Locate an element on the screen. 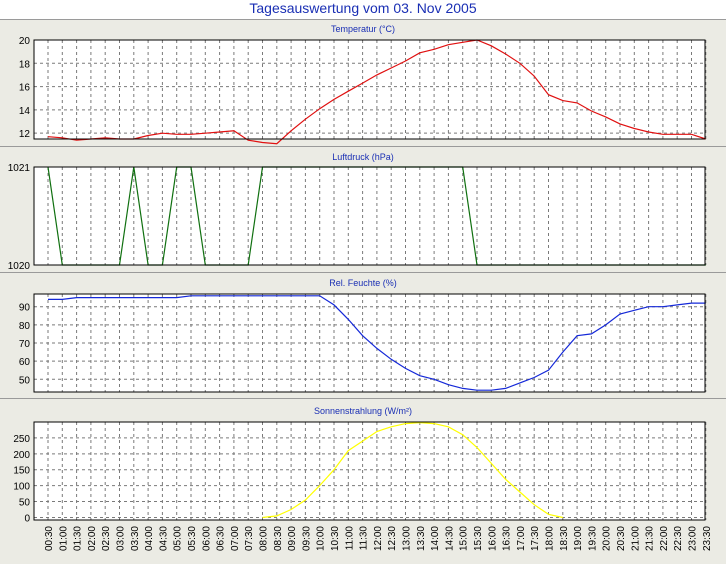 Image resolution: width=726 pixels, height=564 pixels. x-tick-label: 15:30 is located at coordinates (478, 538).